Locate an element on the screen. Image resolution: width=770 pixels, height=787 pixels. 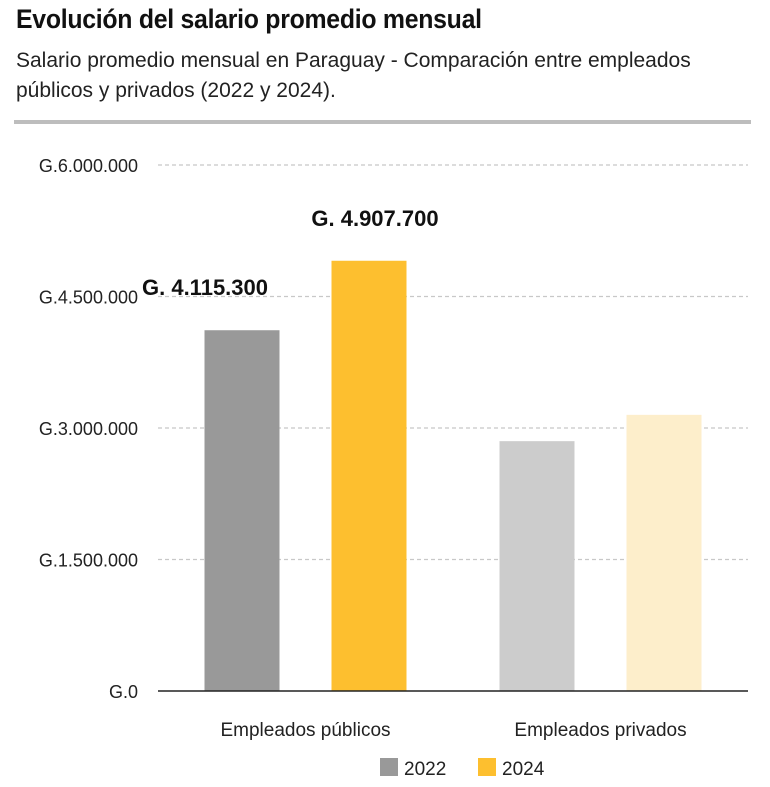
y-tick-label: G.4.500.000 is located at coordinates (88, 298).